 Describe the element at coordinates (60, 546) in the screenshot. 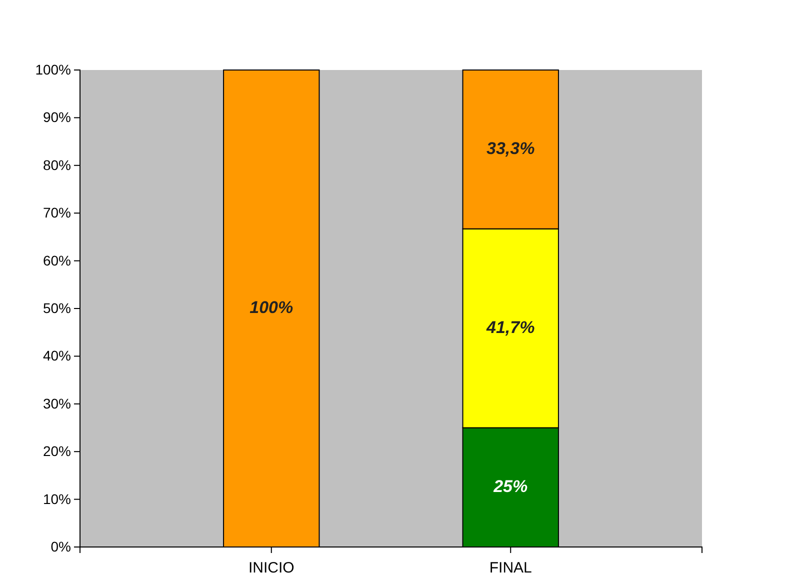

I see `y-tick-label: 0%` at that location.